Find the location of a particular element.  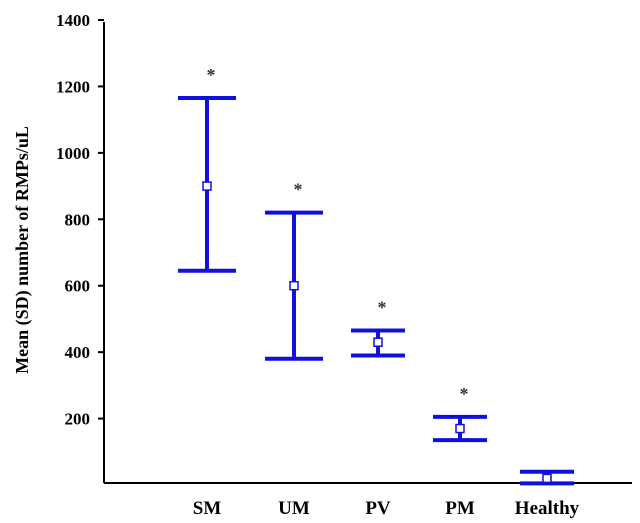

error-bar-pv: * is located at coordinates (378, 328).